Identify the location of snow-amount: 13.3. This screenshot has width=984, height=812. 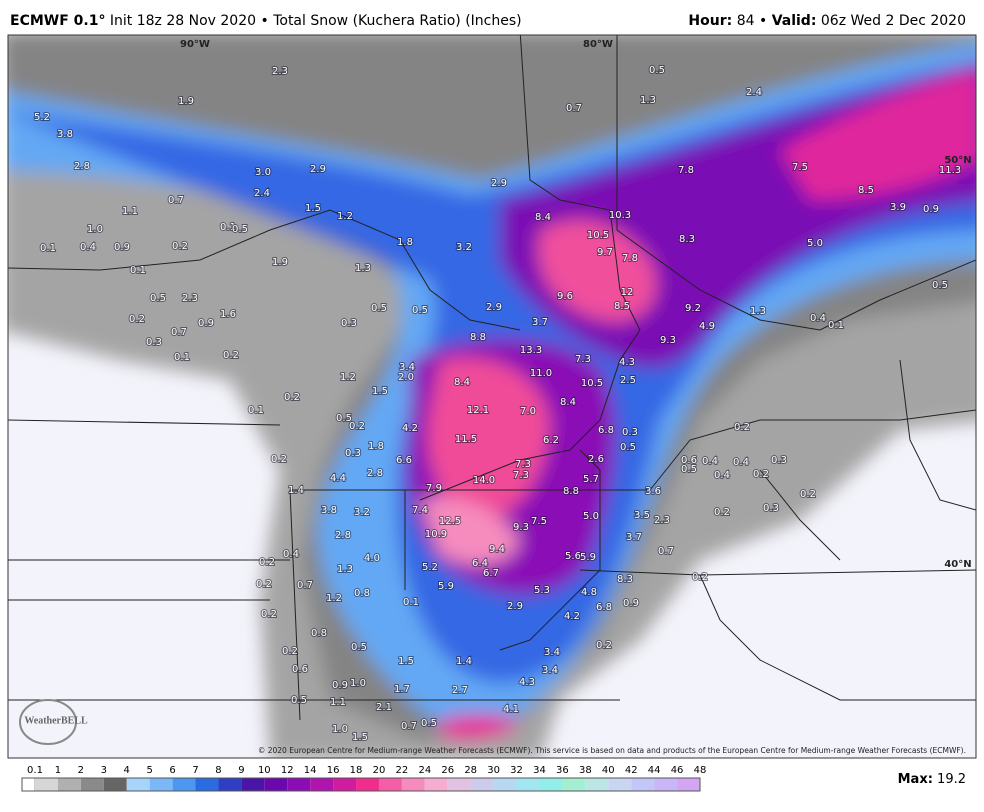
(531, 350).